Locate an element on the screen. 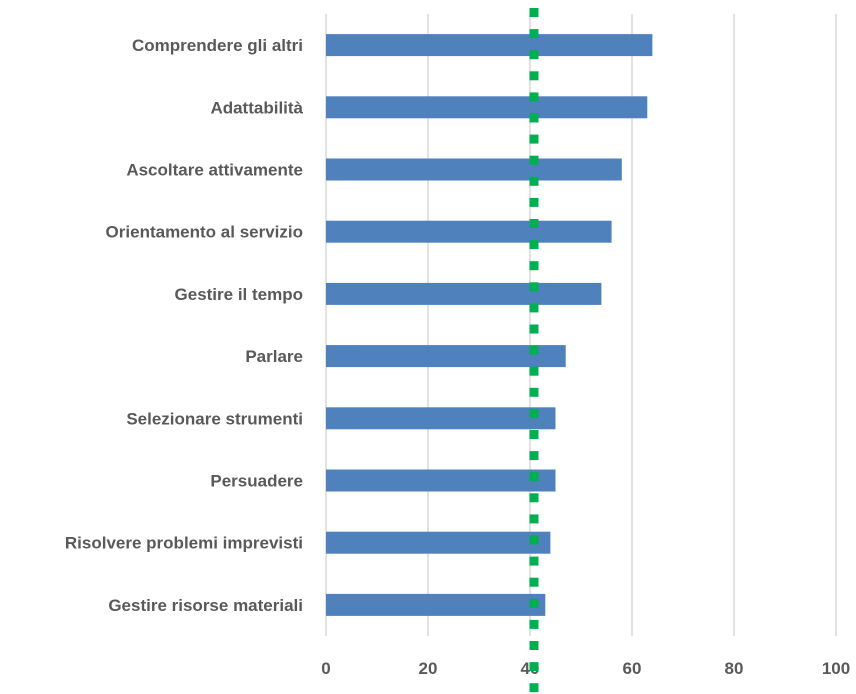  category-label-4: Orientamento al servizio is located at coordinates (204, 232).